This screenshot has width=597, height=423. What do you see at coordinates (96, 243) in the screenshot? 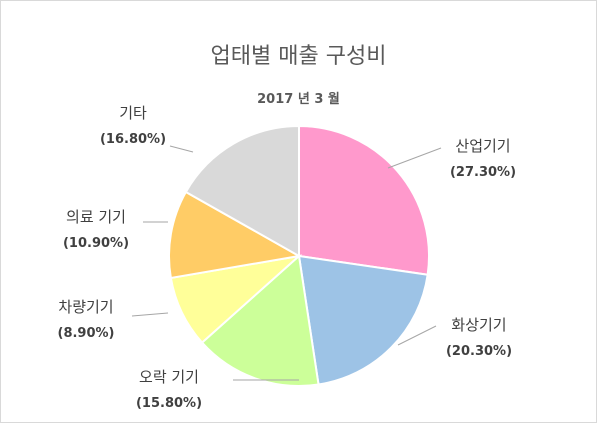
I see `slice-value-label: (10.90%)` at bounding box center [96, 243].